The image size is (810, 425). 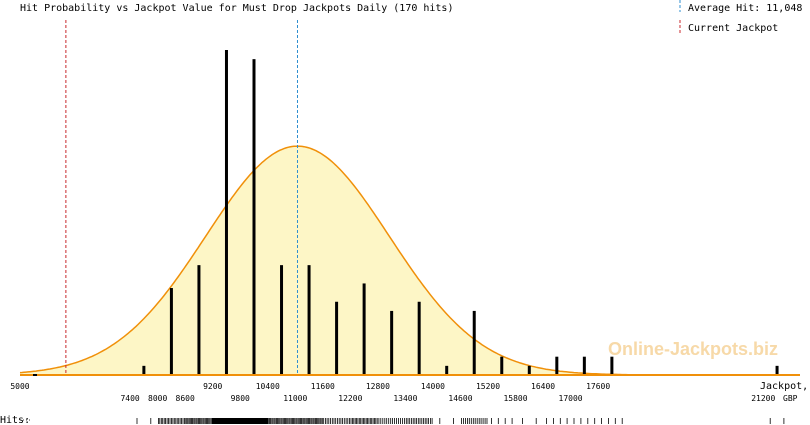 What do you see at coordinates (19, 386) in the screenshot?
I see `tick-label-5000: 5000` at bounding box center [19, 386].